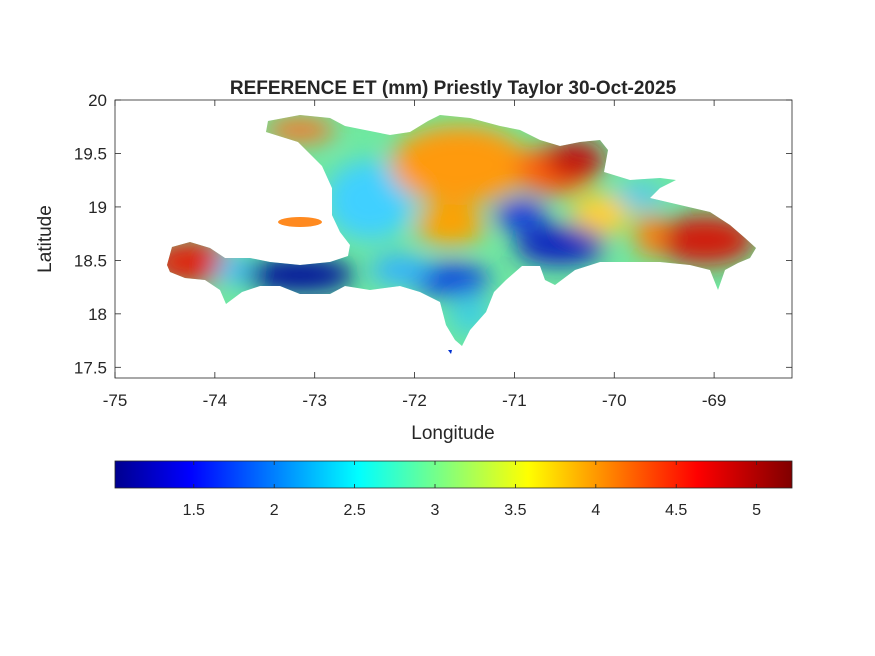 The image size is (875, 656). What do you see at coordinates (514, 400) in the screenshot?
I see `x-tick-label: -71` at bounding box center [514, 400].